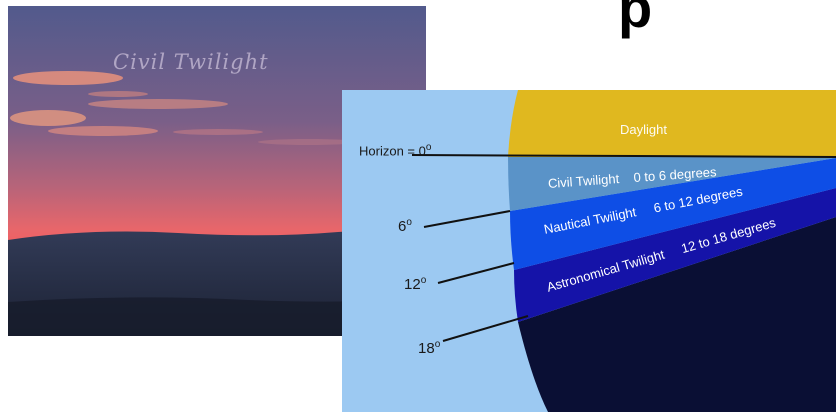 The width and height of the screenshot is (836, 412). Describe the element at coordinates (423, 280) in the screenshot. I see `twelve-degree-symbol: o` at that location.